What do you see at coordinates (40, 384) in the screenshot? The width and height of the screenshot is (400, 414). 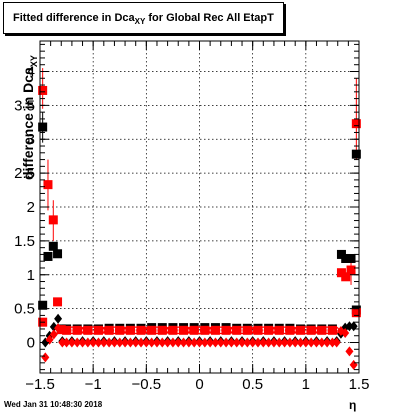 I see `x-tick-label: −1.5` at bounding box center [40, 384].